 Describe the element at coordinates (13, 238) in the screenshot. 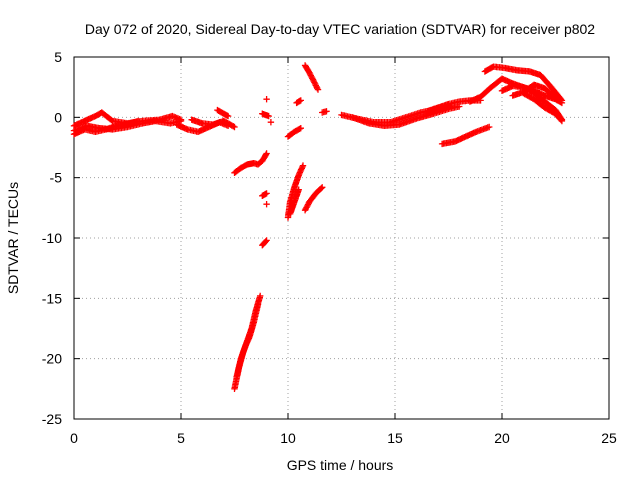

I see `y-axis-label: SDTVAR / TECUs` at that location.